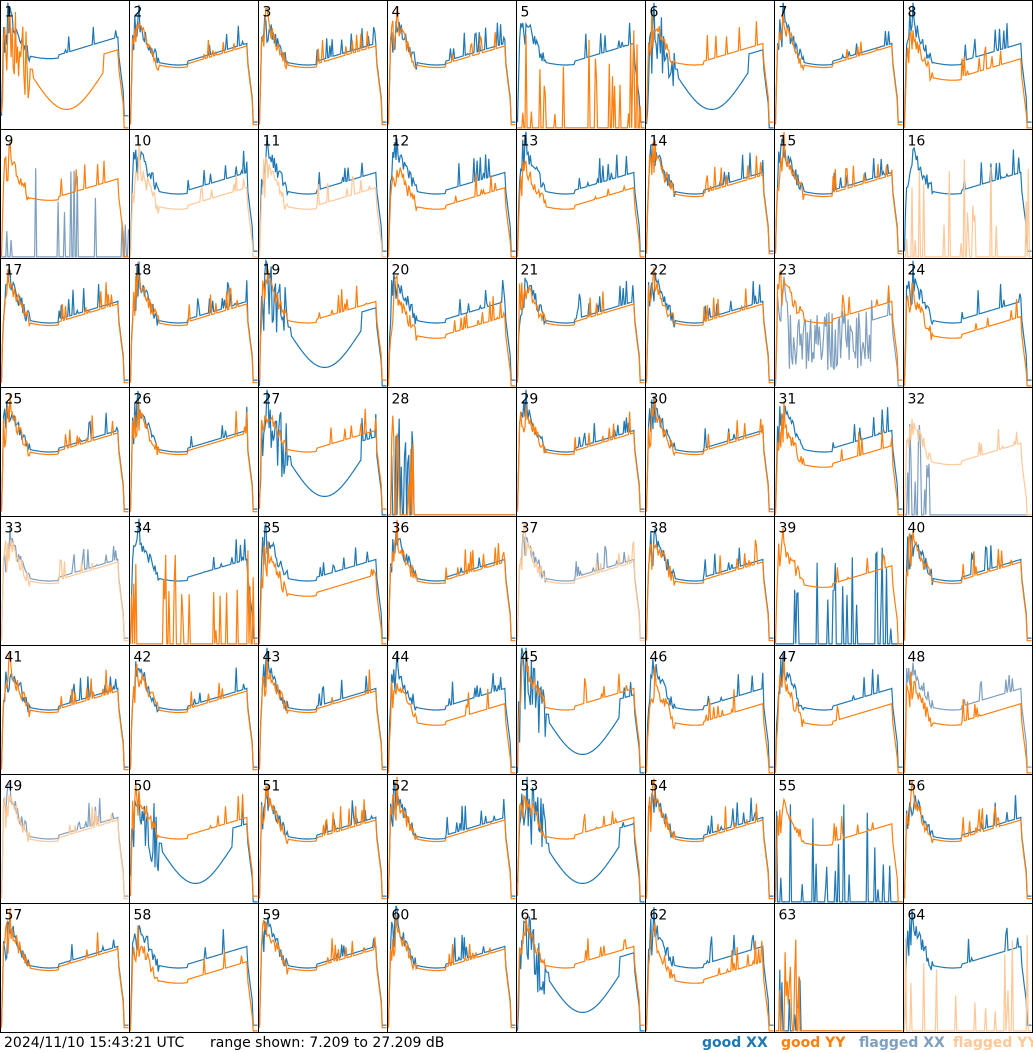 This screenshot has width=1033, height=1053. Describe the element at coordinates (138, 13) in the screenshot. I see `panel-label: 2` at that location.